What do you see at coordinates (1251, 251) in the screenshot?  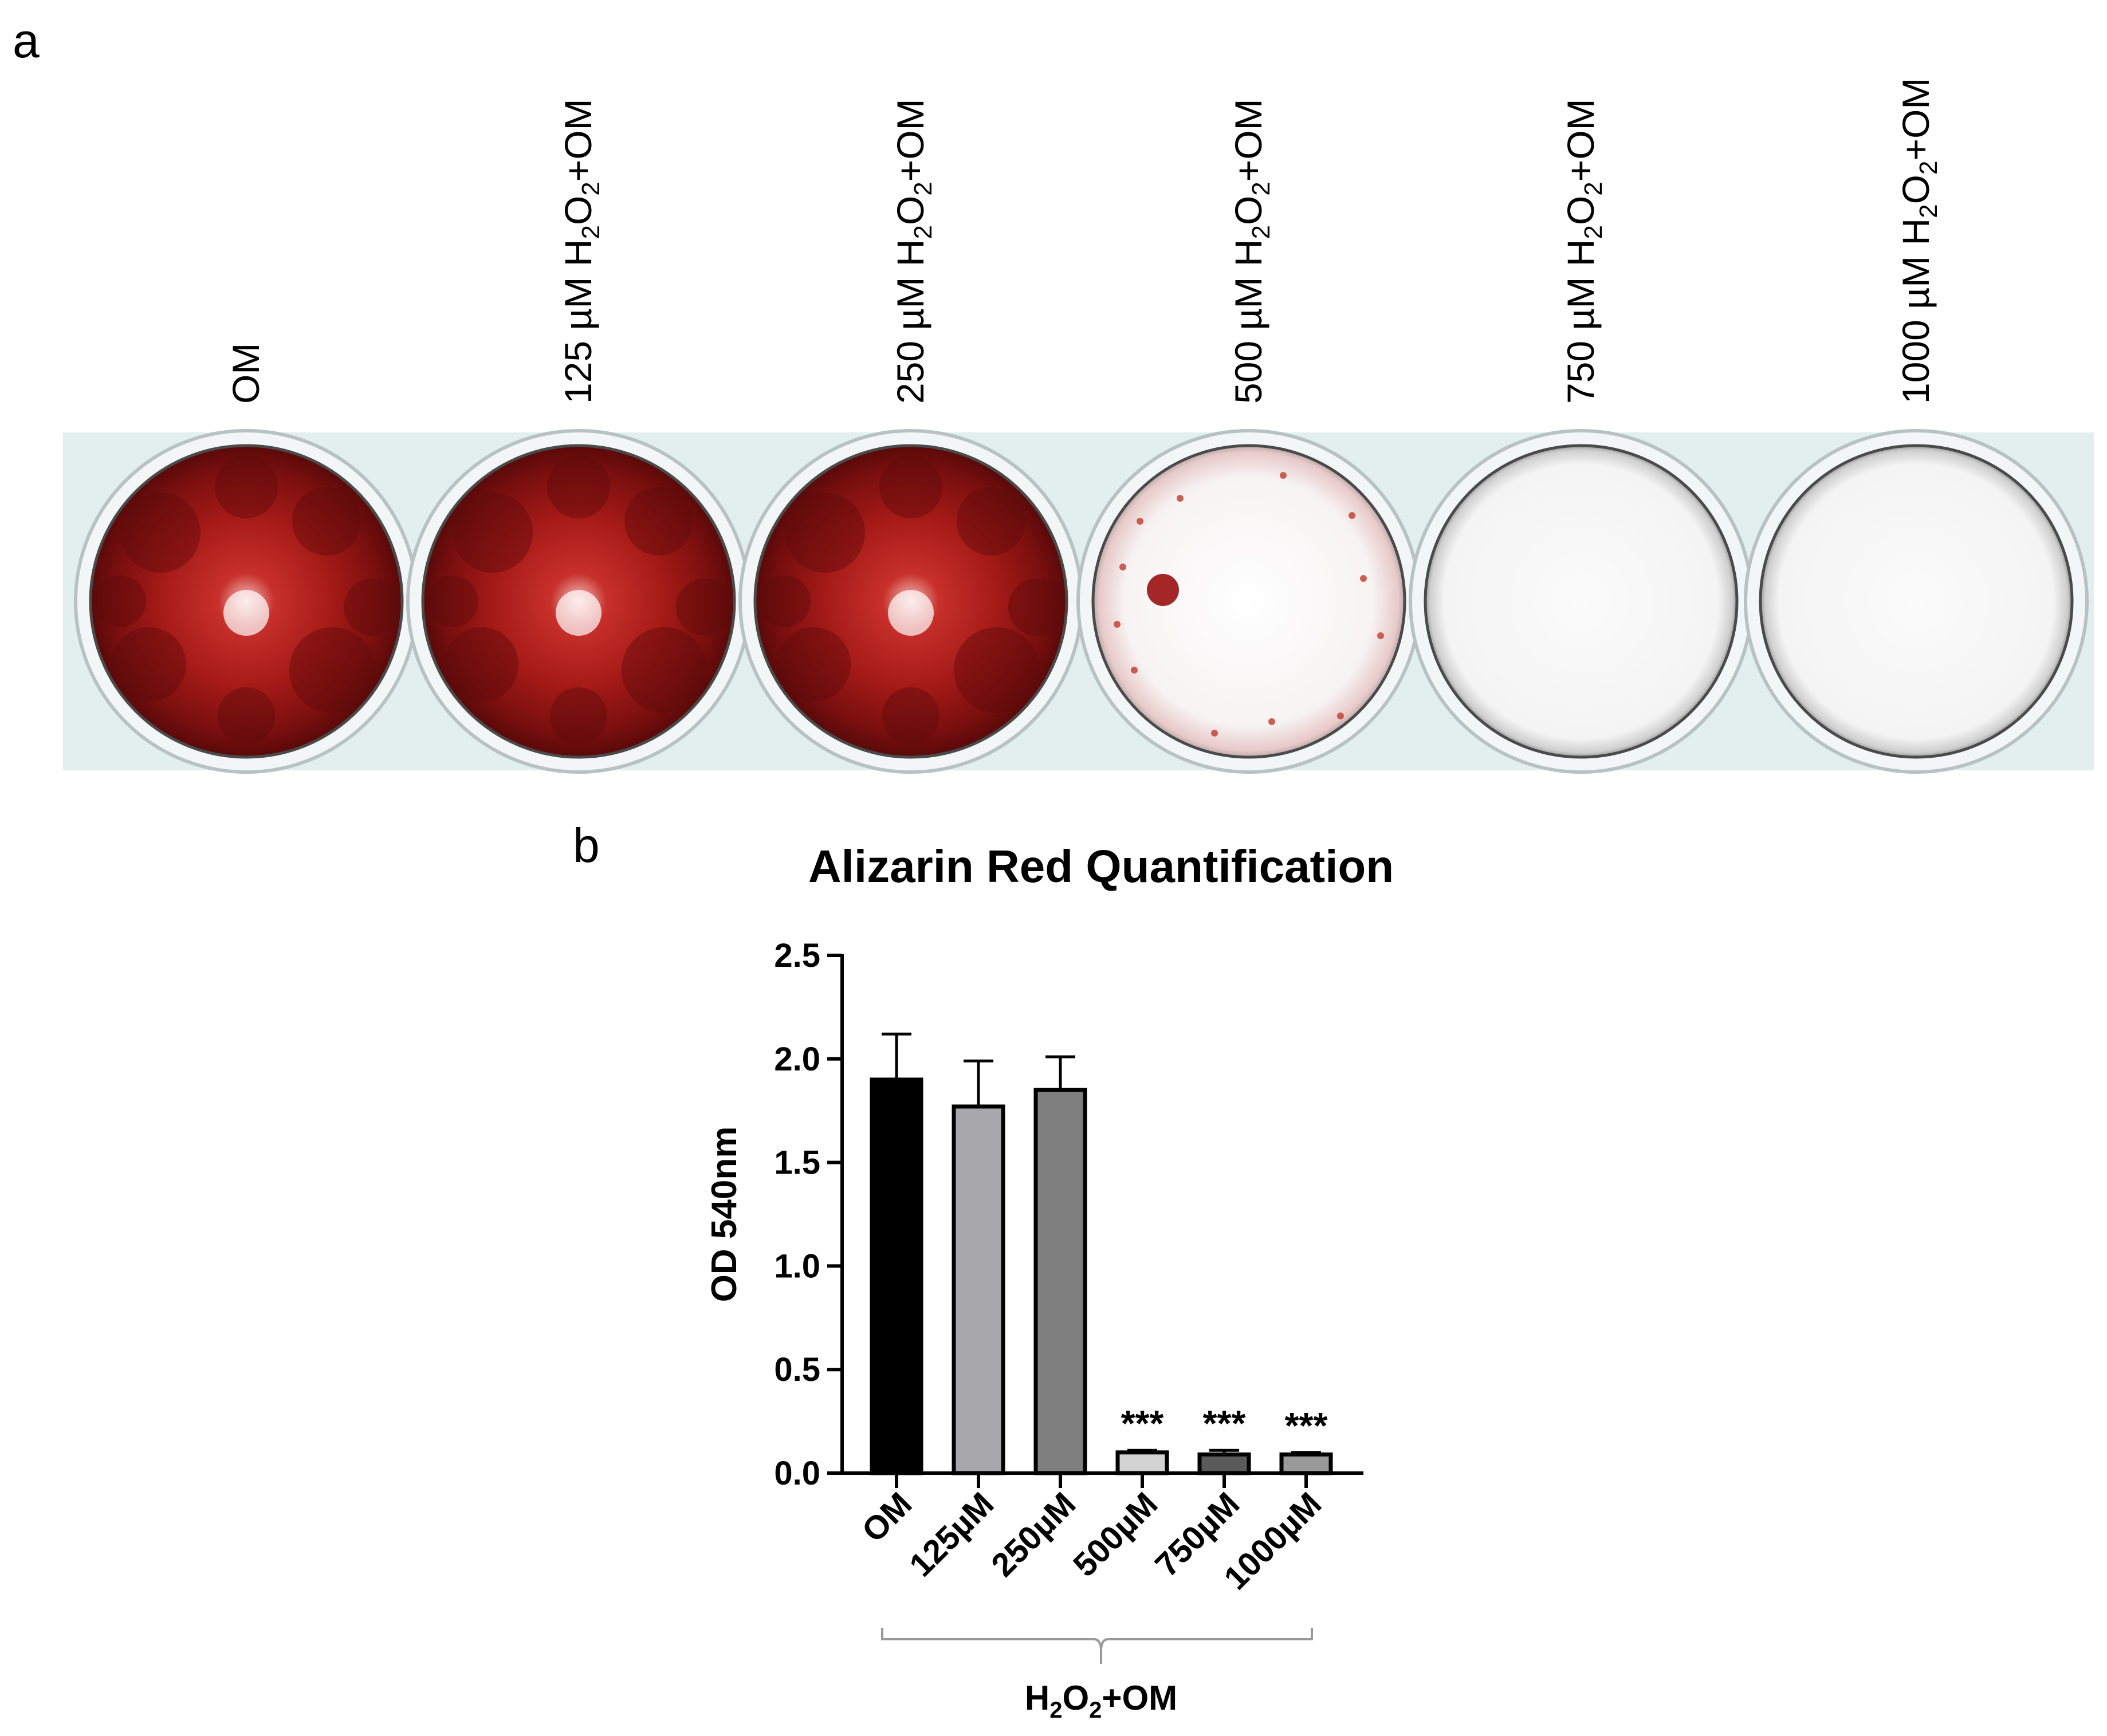 I see `well-label-4: 500 µM H2O2+OM` at bounding box center [1251, 251].